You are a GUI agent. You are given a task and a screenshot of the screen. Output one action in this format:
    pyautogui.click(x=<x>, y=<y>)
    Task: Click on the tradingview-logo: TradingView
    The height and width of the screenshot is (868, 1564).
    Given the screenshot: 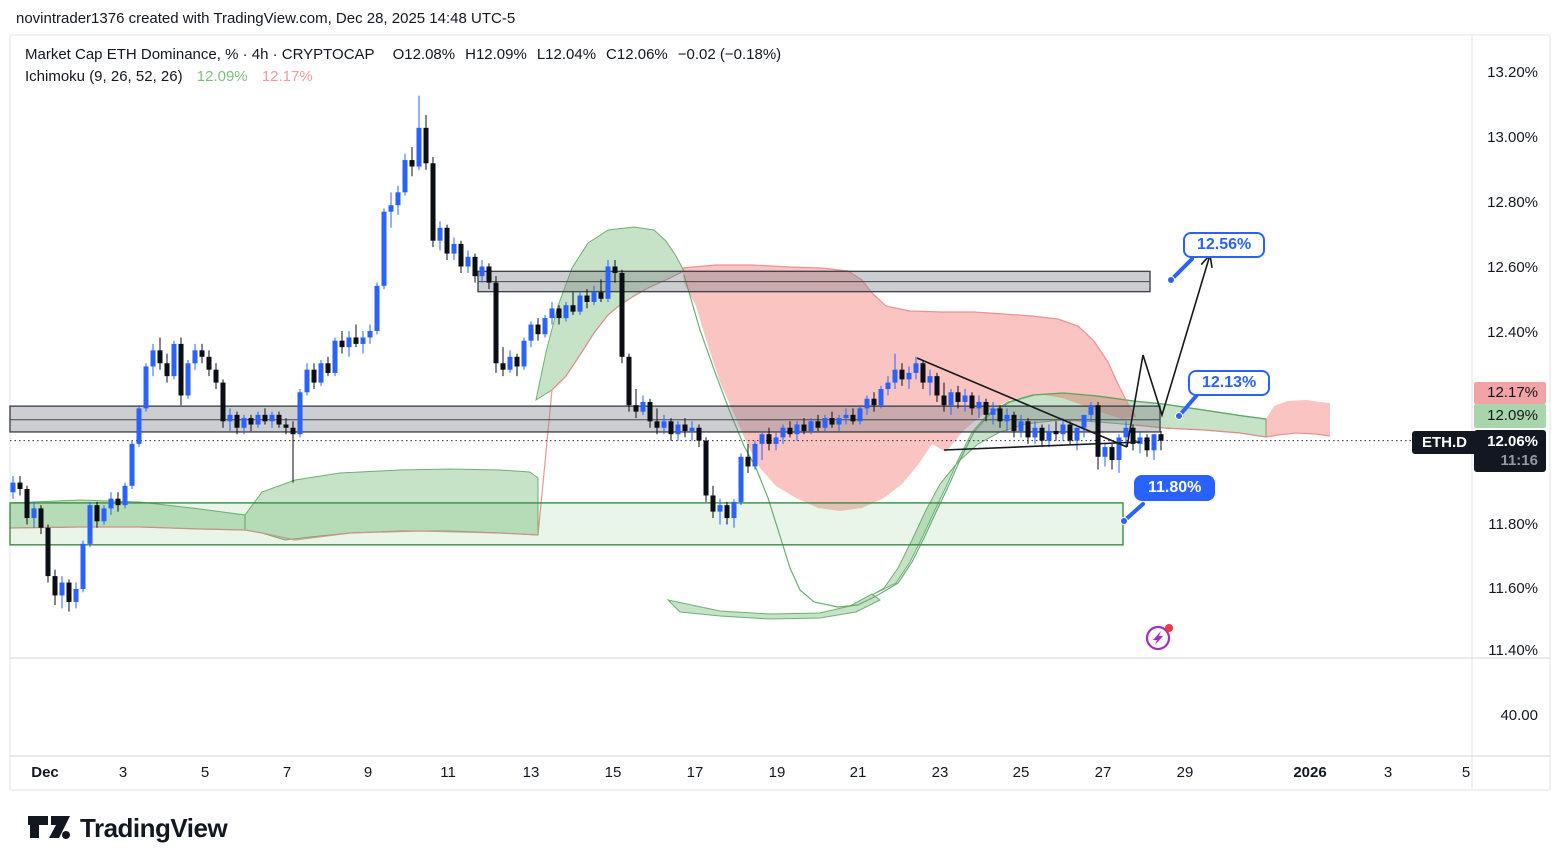 What is the action you would take?
    pyautogui.click(x=127, y=828)
    